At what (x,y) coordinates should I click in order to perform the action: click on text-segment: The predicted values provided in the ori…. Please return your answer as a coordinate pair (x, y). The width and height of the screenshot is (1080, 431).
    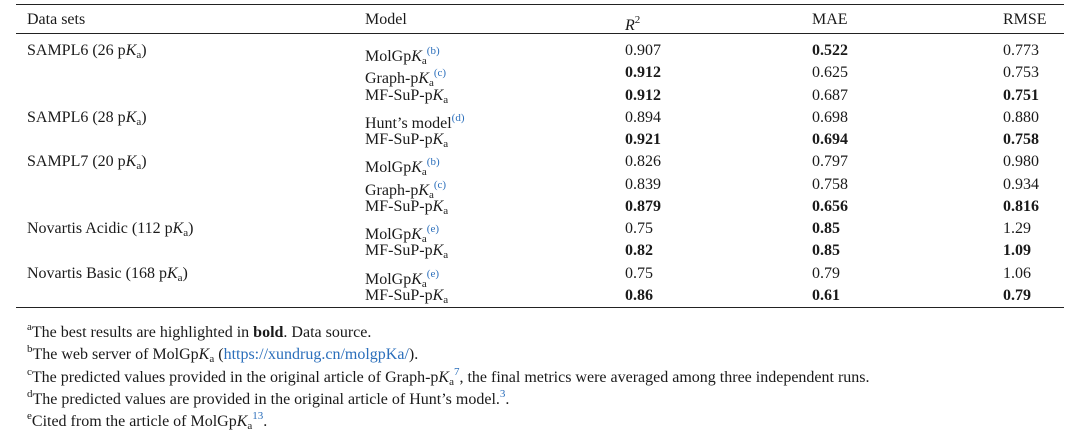
    Looking at the image, I should click on (235, 377).